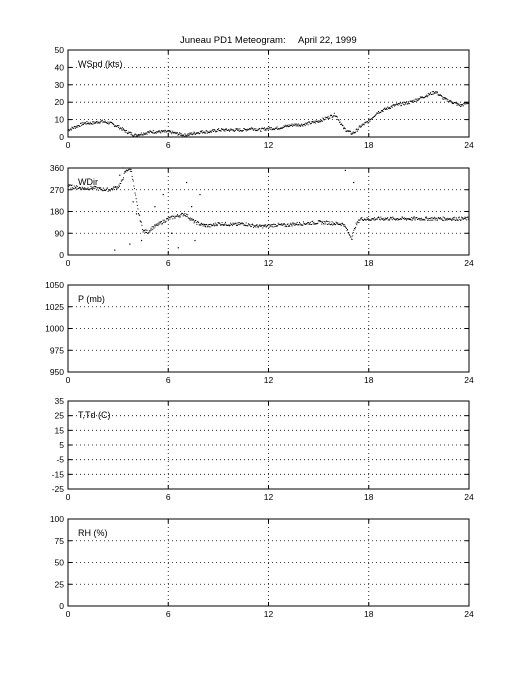 This screenshot has height=683, width=520. Describe the element at coordinates (54, 329) in the screenshot. I see `y-tick-label: 1000` at that location.